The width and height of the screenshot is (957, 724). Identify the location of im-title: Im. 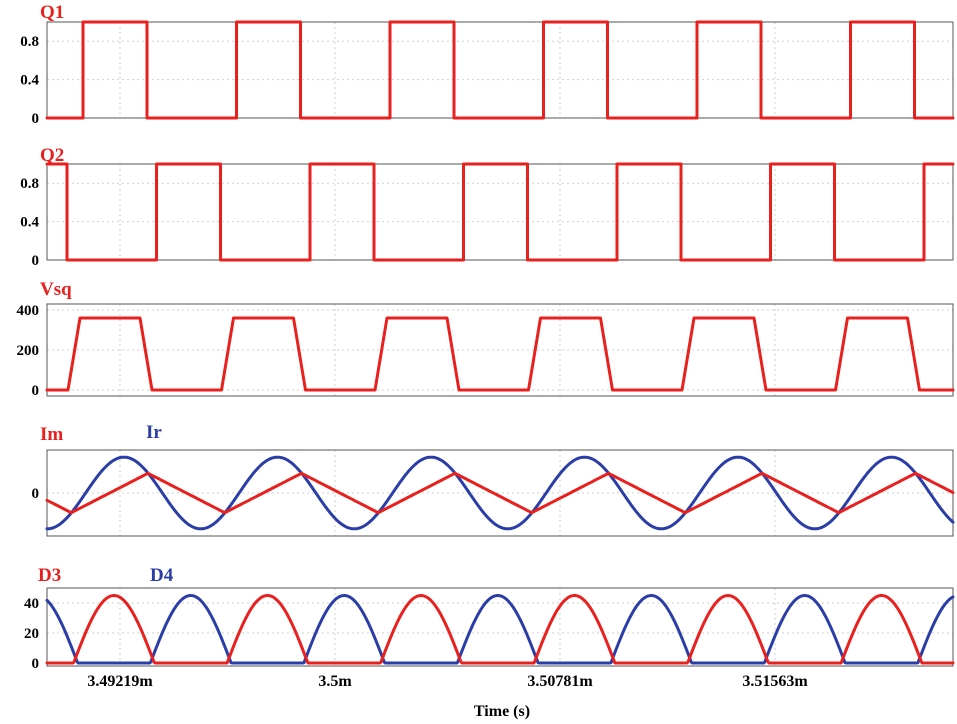
(51, 434).